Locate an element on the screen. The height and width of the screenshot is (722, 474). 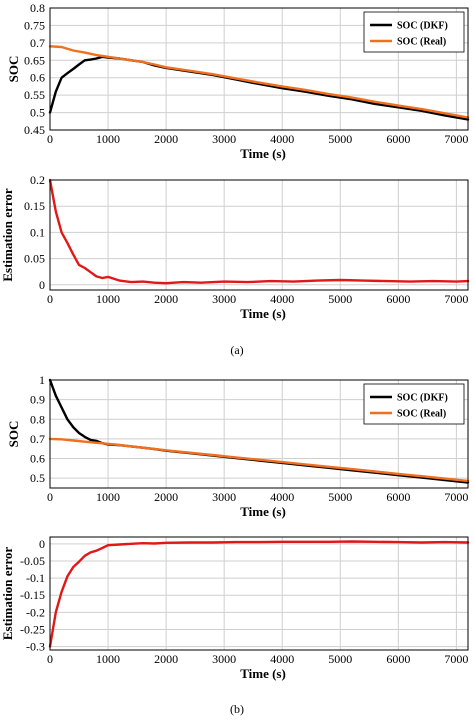
y-tick-label: 0.75 is located at coordinates (34, 25).